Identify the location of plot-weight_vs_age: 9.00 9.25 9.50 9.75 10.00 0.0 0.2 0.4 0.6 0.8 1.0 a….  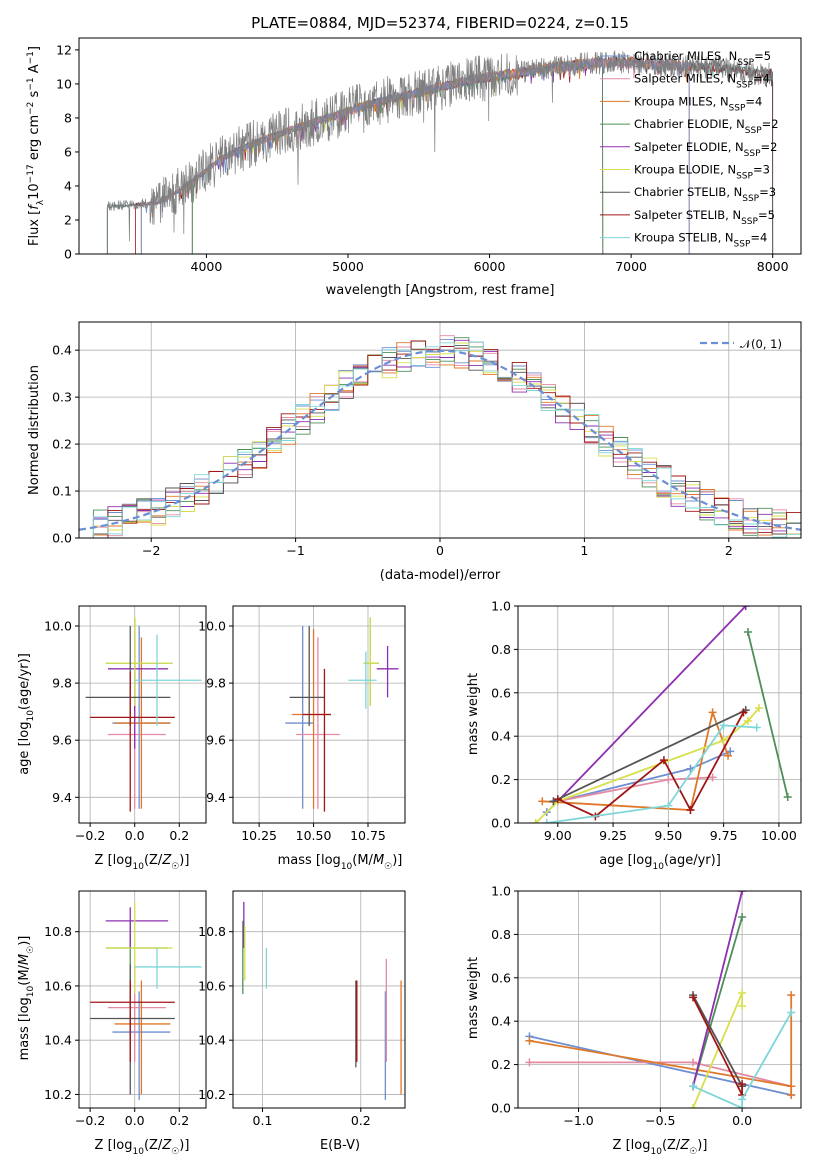
(634, 735).